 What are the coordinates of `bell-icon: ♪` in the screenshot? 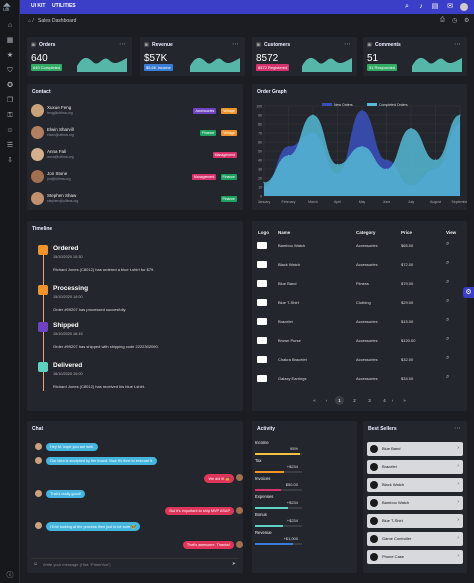 It's located at (421, 6).